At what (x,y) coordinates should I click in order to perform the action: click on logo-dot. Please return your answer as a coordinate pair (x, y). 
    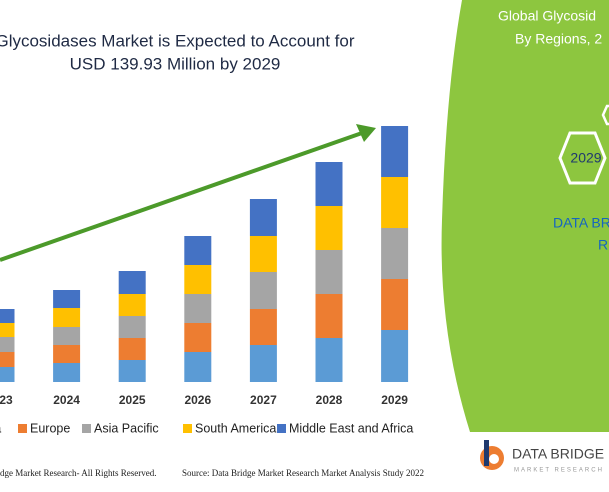
    Looking at the image, I should click on (494, 459).